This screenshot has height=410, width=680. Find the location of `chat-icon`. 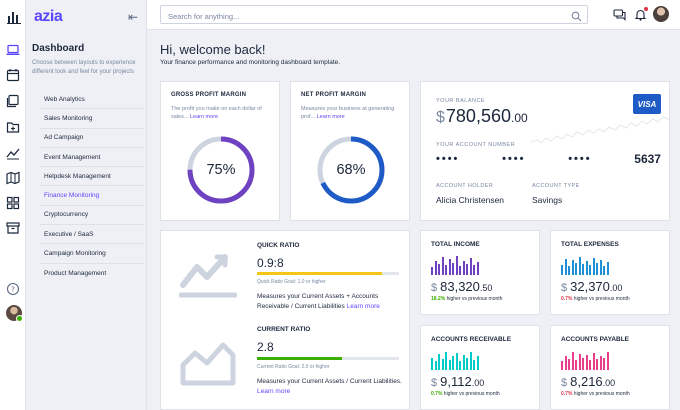

chat-icon is located at coordinates (619, 14).